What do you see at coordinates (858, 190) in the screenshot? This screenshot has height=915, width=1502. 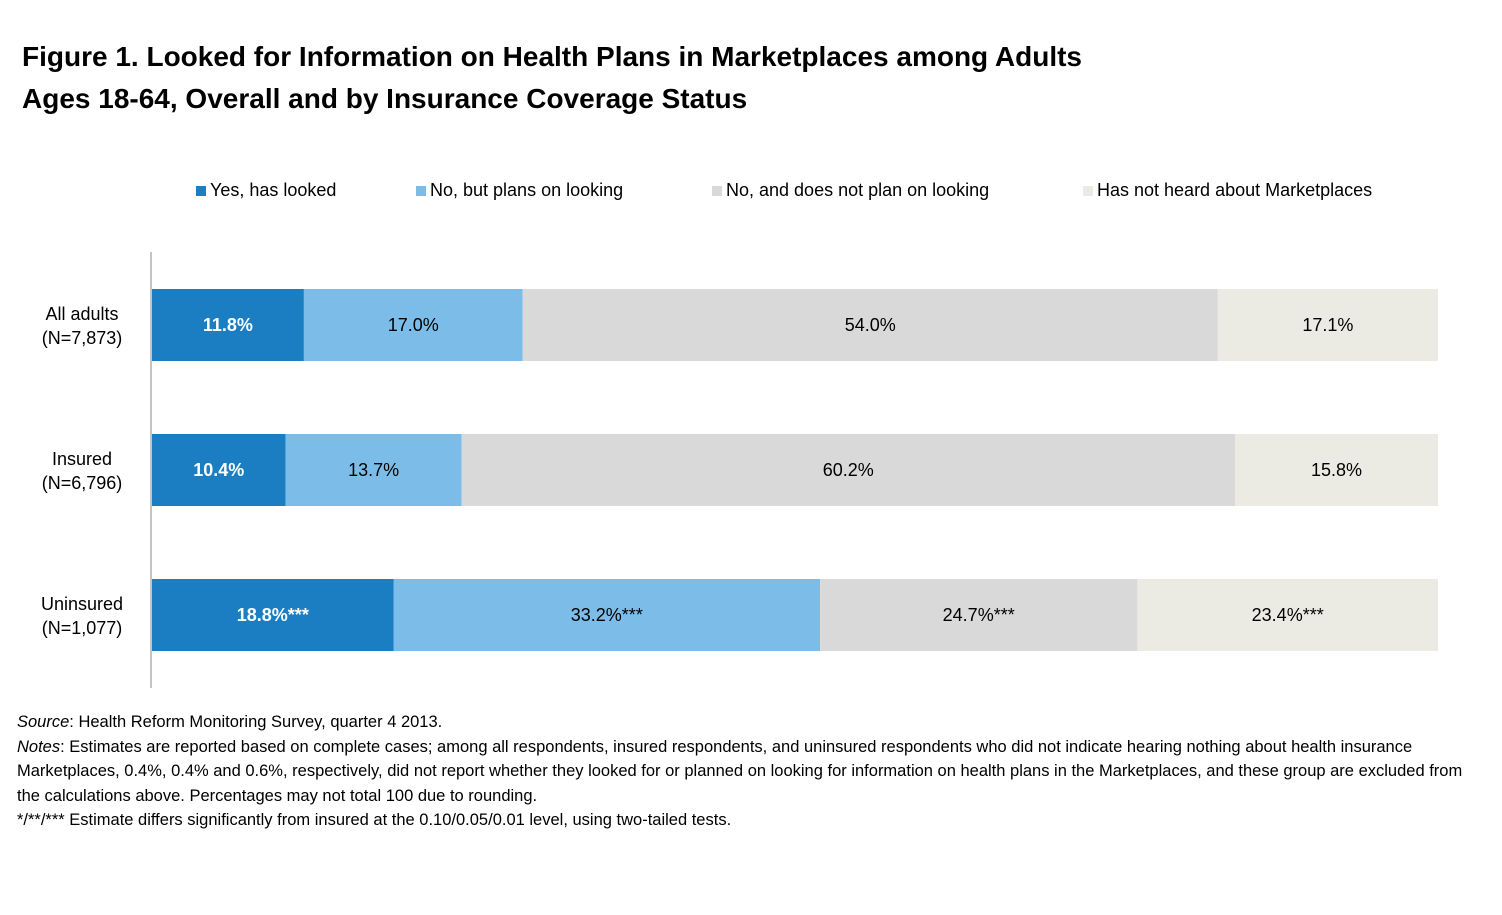 I see `legend-label: No, and does not plan on looking` at bounding box center [858, 190].